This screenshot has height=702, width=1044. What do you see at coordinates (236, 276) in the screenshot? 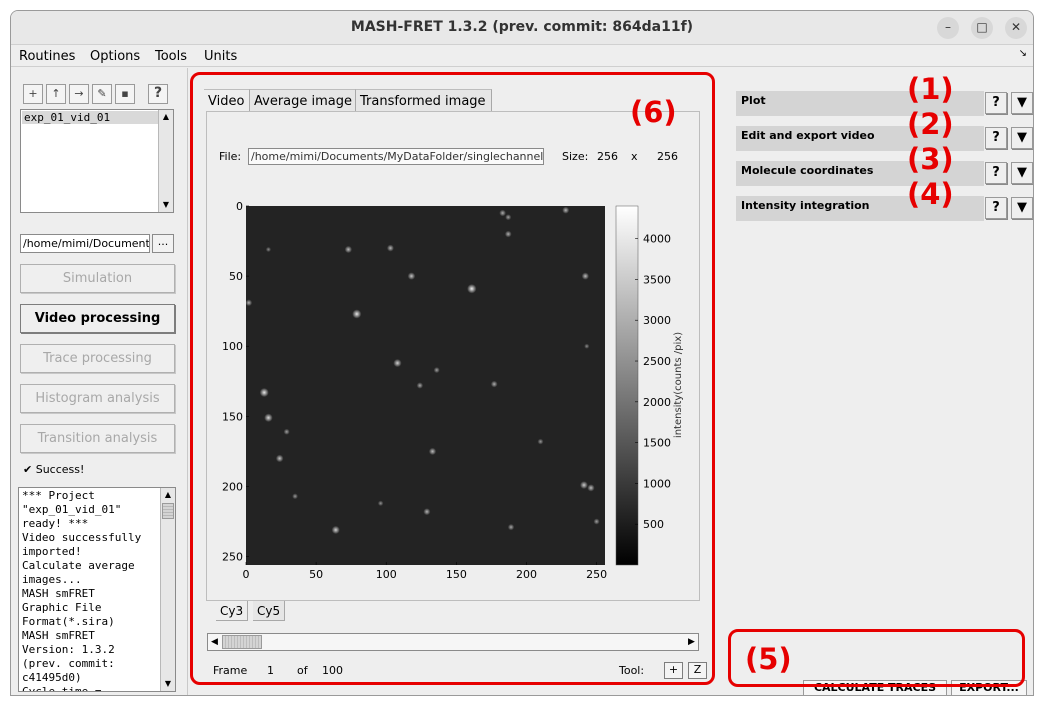
I see `y-tick-label: 50` at bounding box center [236, 276].